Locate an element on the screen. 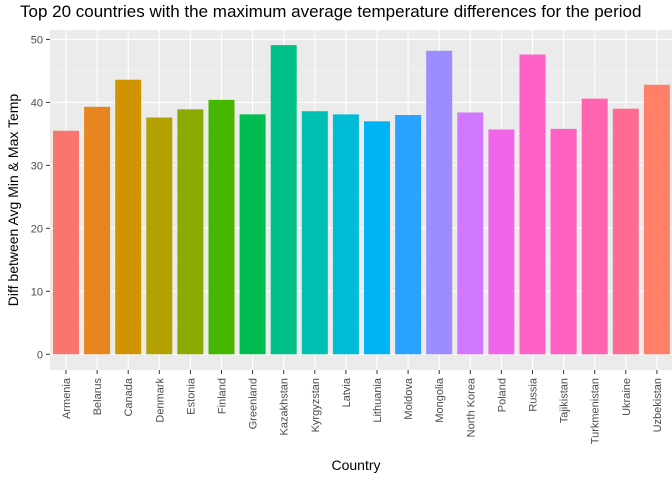  x-tick-label: Ukraine is located at coordinates (627, 397).